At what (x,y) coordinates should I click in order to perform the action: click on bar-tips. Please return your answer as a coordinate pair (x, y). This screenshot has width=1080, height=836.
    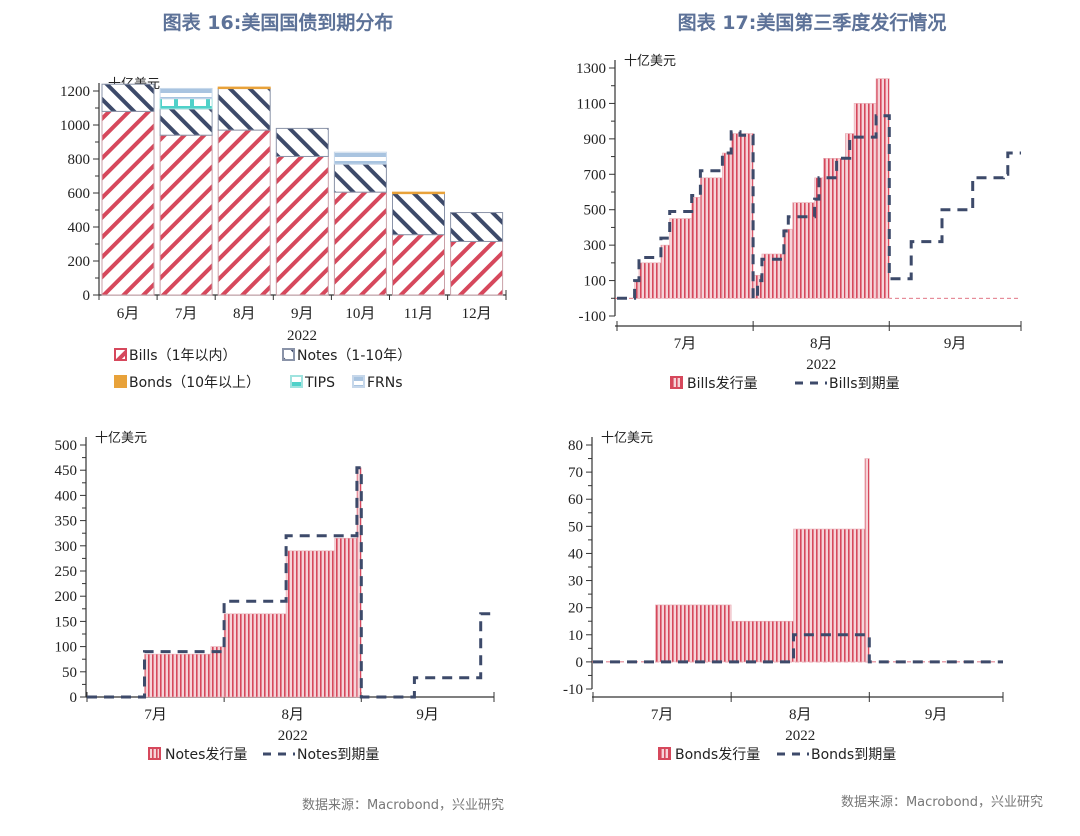
    Looking at the image, I should click on (186, 104).